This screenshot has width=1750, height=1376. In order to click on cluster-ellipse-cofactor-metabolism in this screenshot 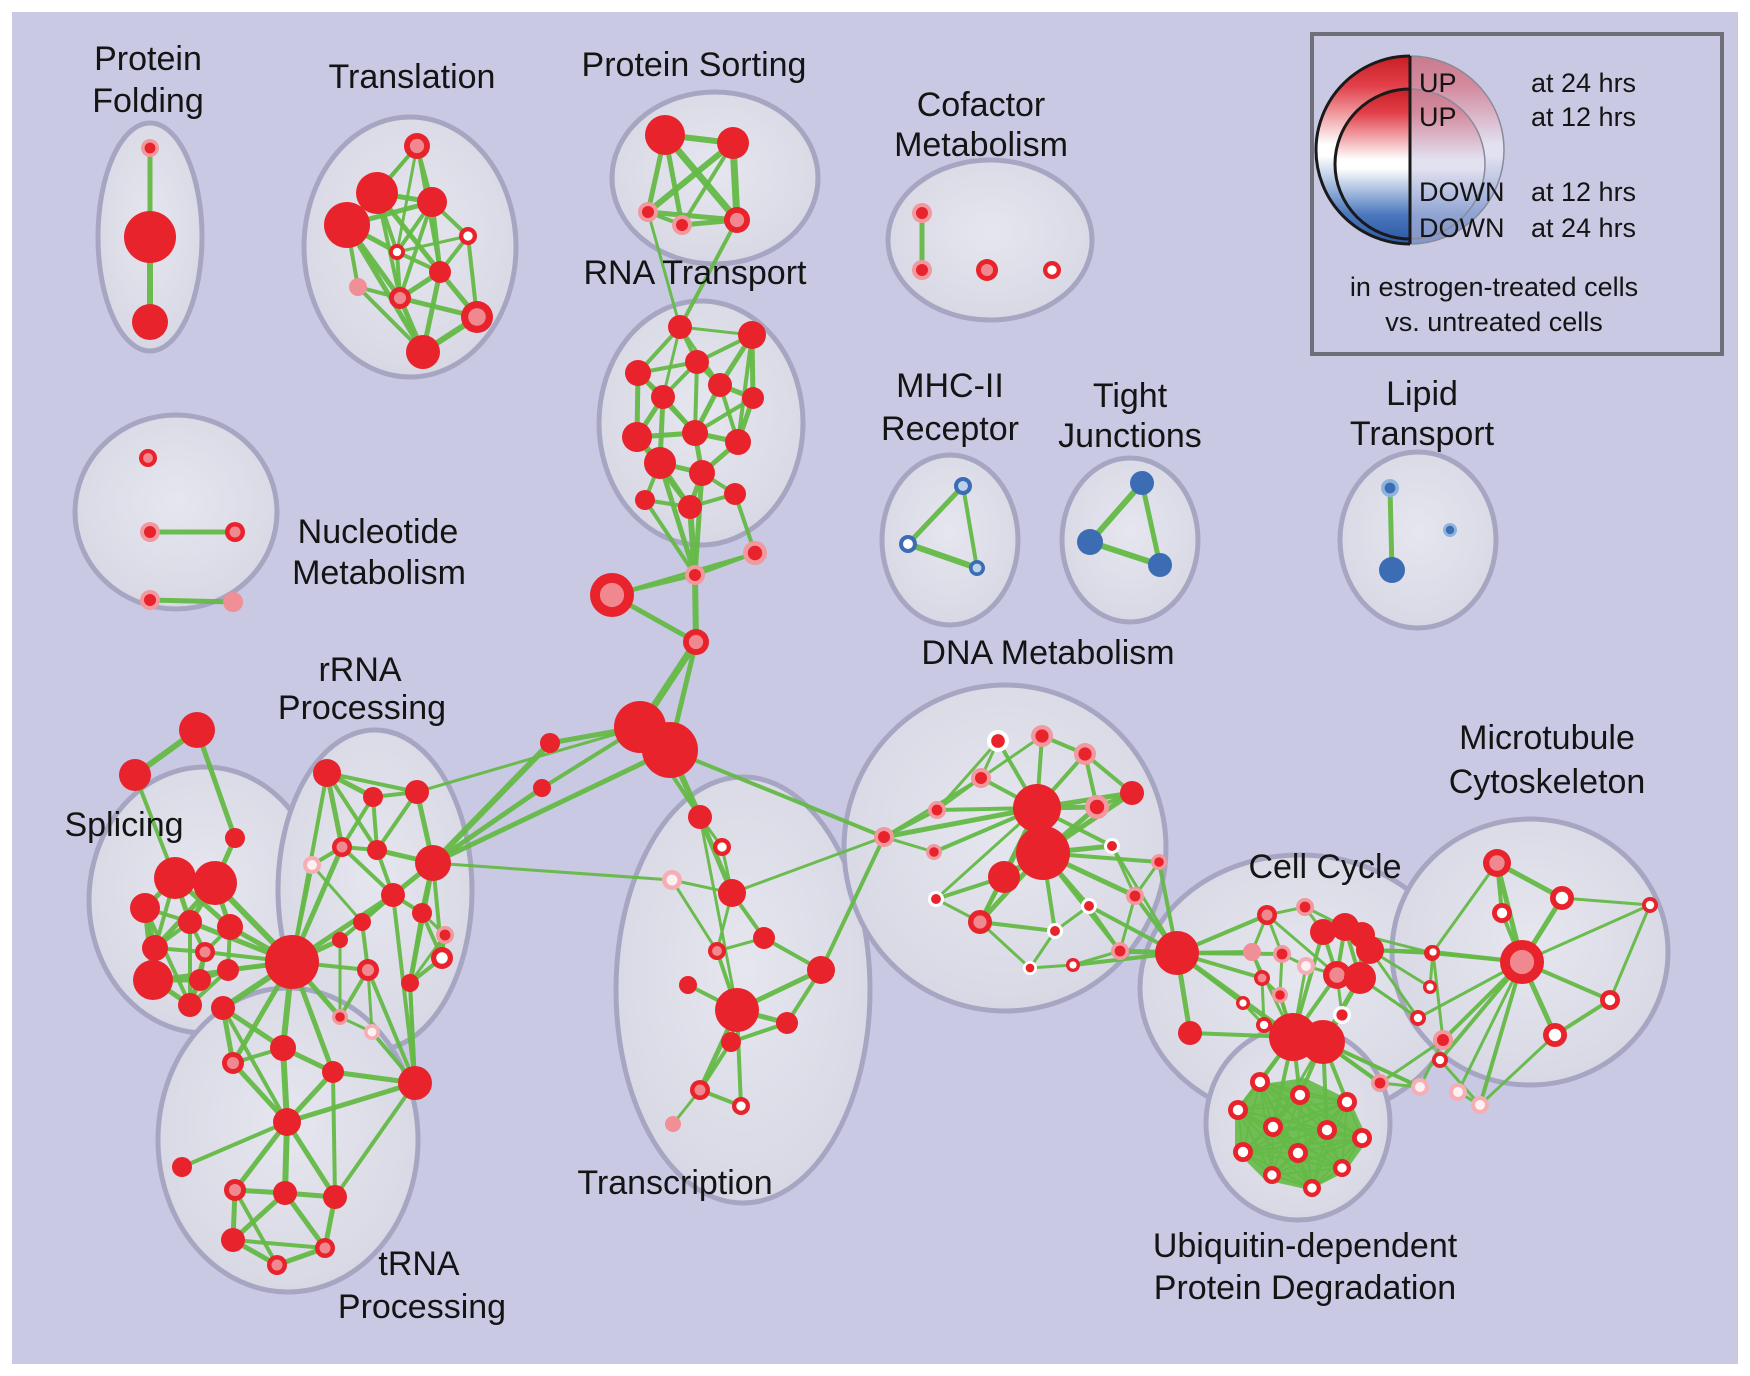, I will do `click(990, 240)`.